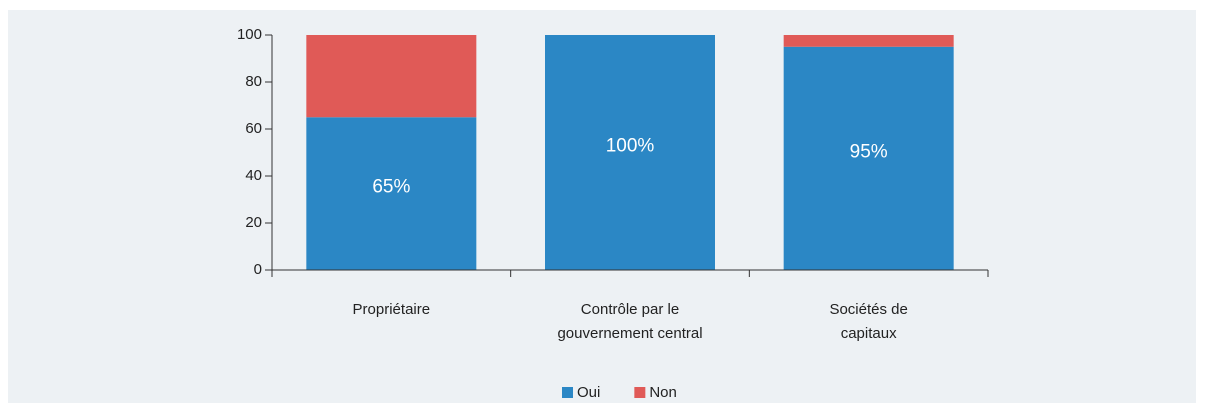 The image size is (1205, 403). I want to click on y-tick-label: 0, so click(258, 269).